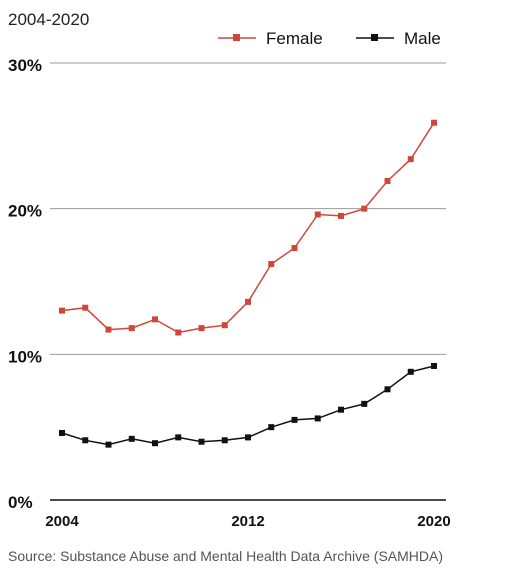 Image resolution: width=530 pixels, height=574 pixels. What do you see at coordinates (62, 521) in the screenshot?
I see `x-tick-label: 2004` at bounding box center [62, 521].